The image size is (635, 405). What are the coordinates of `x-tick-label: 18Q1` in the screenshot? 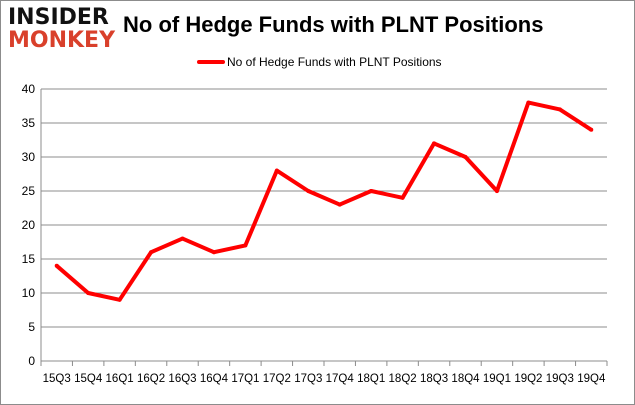 It's located at (371, 379).